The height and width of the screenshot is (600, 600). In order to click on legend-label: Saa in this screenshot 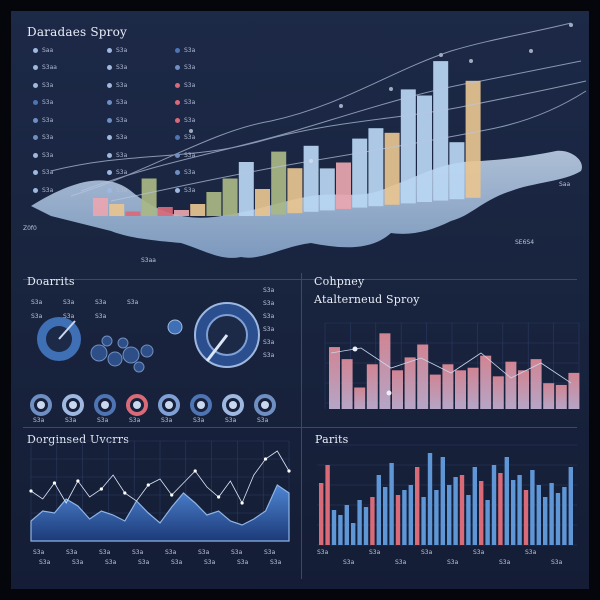, I will do `click(48, 50)`.